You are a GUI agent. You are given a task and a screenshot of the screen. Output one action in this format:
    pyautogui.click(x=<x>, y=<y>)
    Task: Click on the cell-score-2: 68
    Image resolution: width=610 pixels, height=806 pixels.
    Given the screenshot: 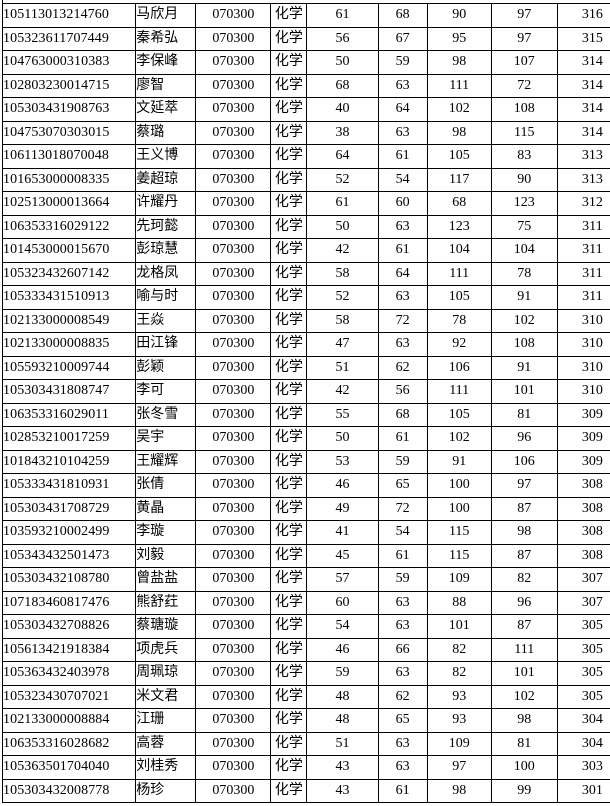 What is the action you would take?
    pyautogui.click(x=402, y=414)
    